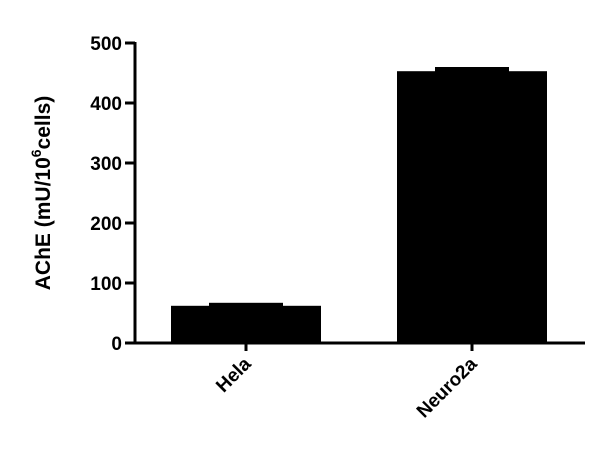 The height and width of the screenshot is (460, 600). I want to click on y-tick-label: 300, so click(106, 164).